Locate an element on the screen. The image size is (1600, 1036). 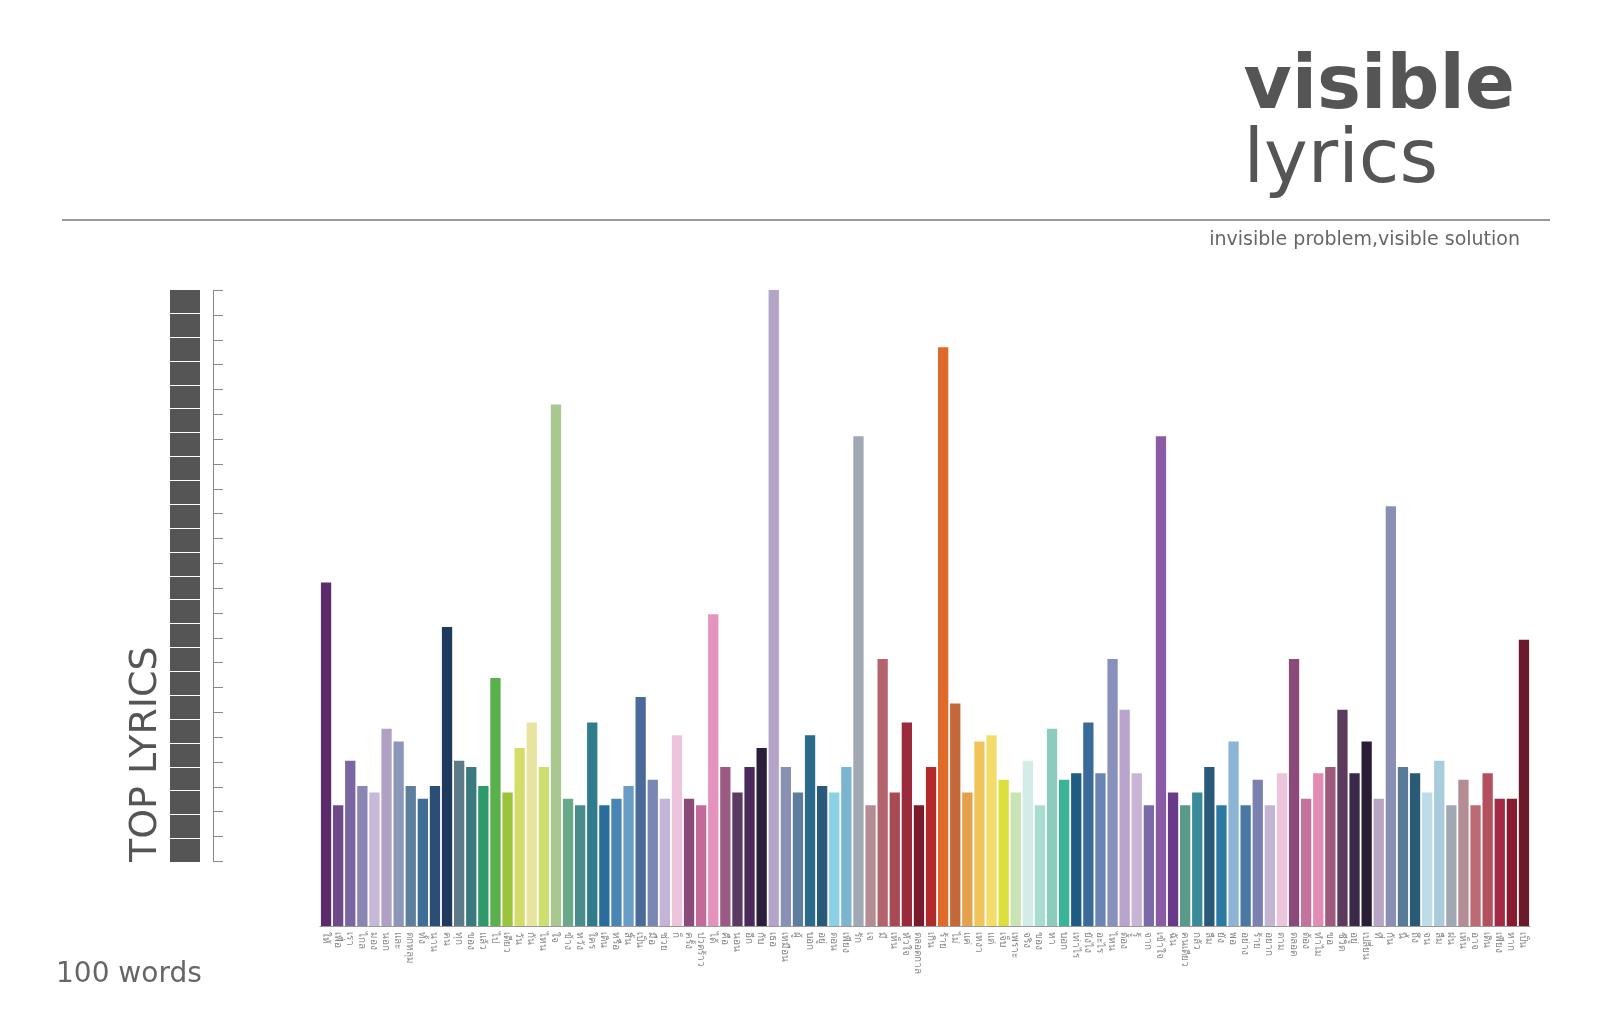
x-tick-label: คน is located at coordinates (447, 939).